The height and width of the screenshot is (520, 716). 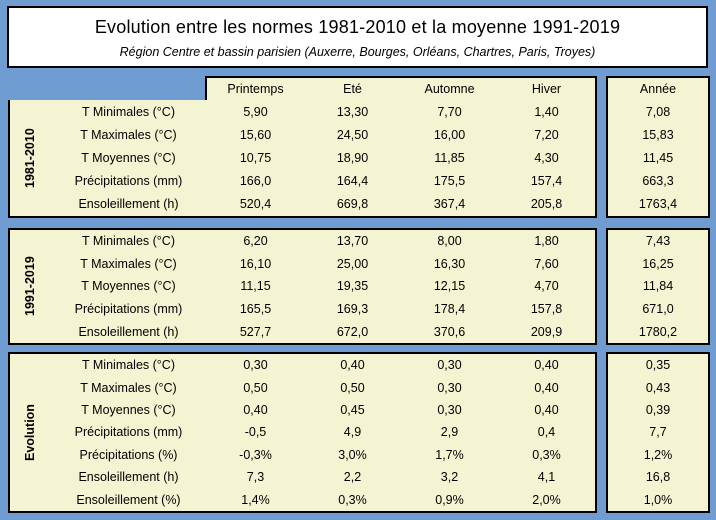 What do you see at coordinates (658, 89) in the screenshot?
I see `year-column-header: Année` at bounding box center [658, 89].